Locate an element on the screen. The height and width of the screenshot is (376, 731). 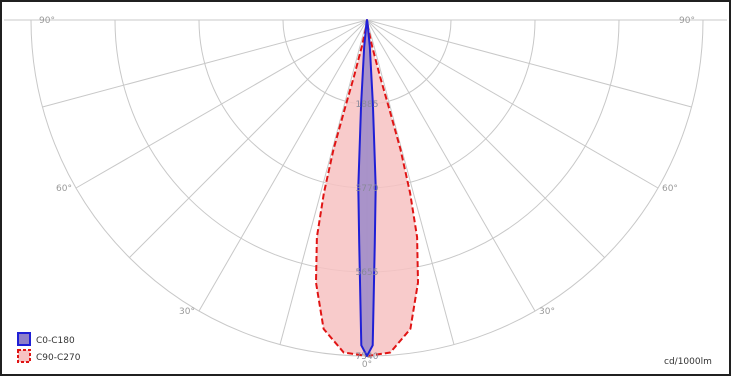
ring-label-2: 3770 is located at coordinates (367, 189).